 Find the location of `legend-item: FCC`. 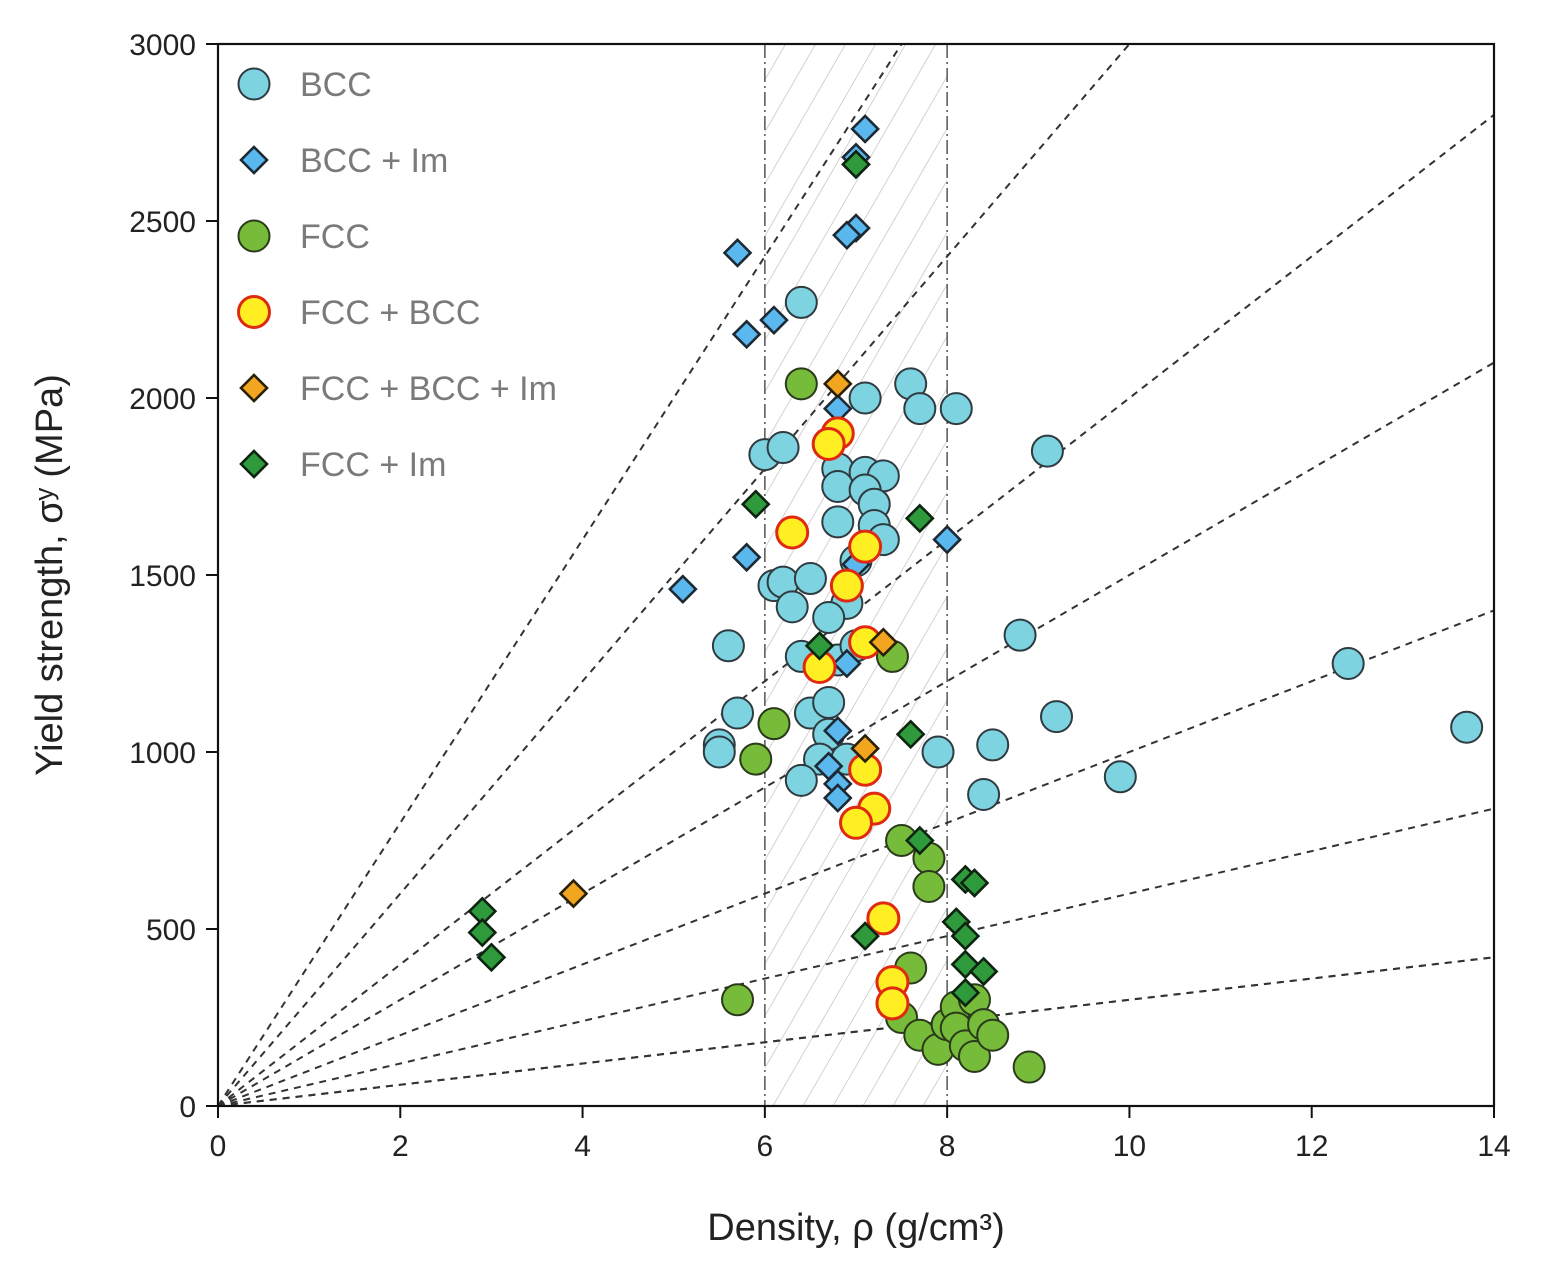

legend-item: FCC is located at coordinates (303, 237).